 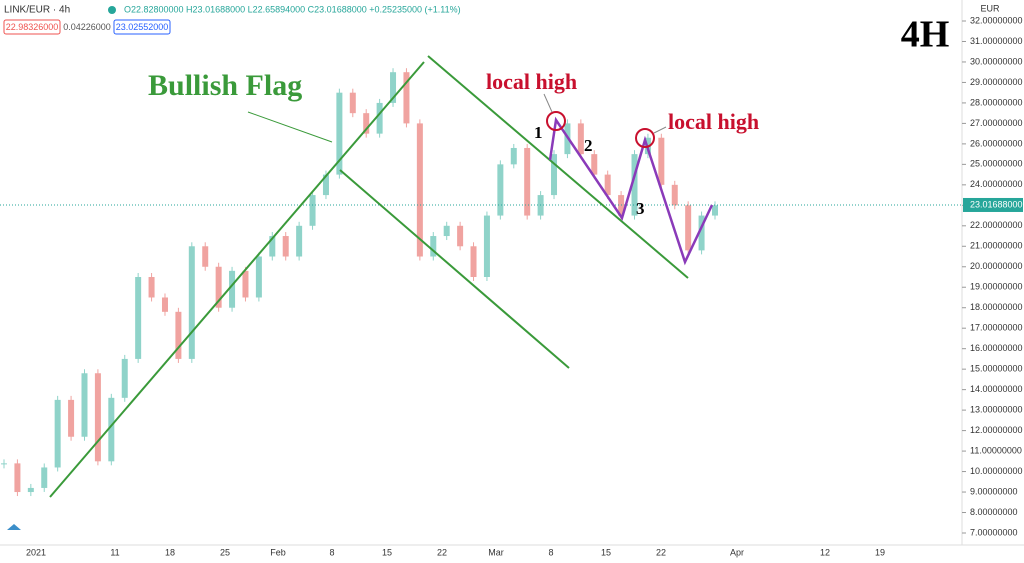 I want to click on high-marker, so click(x=556, y=121).